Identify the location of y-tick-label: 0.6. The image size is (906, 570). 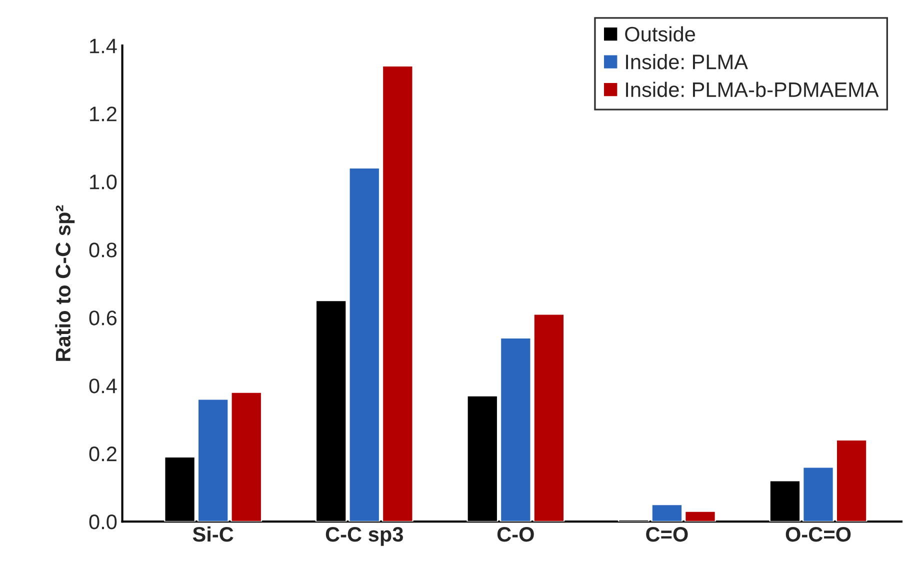
(103, 318).